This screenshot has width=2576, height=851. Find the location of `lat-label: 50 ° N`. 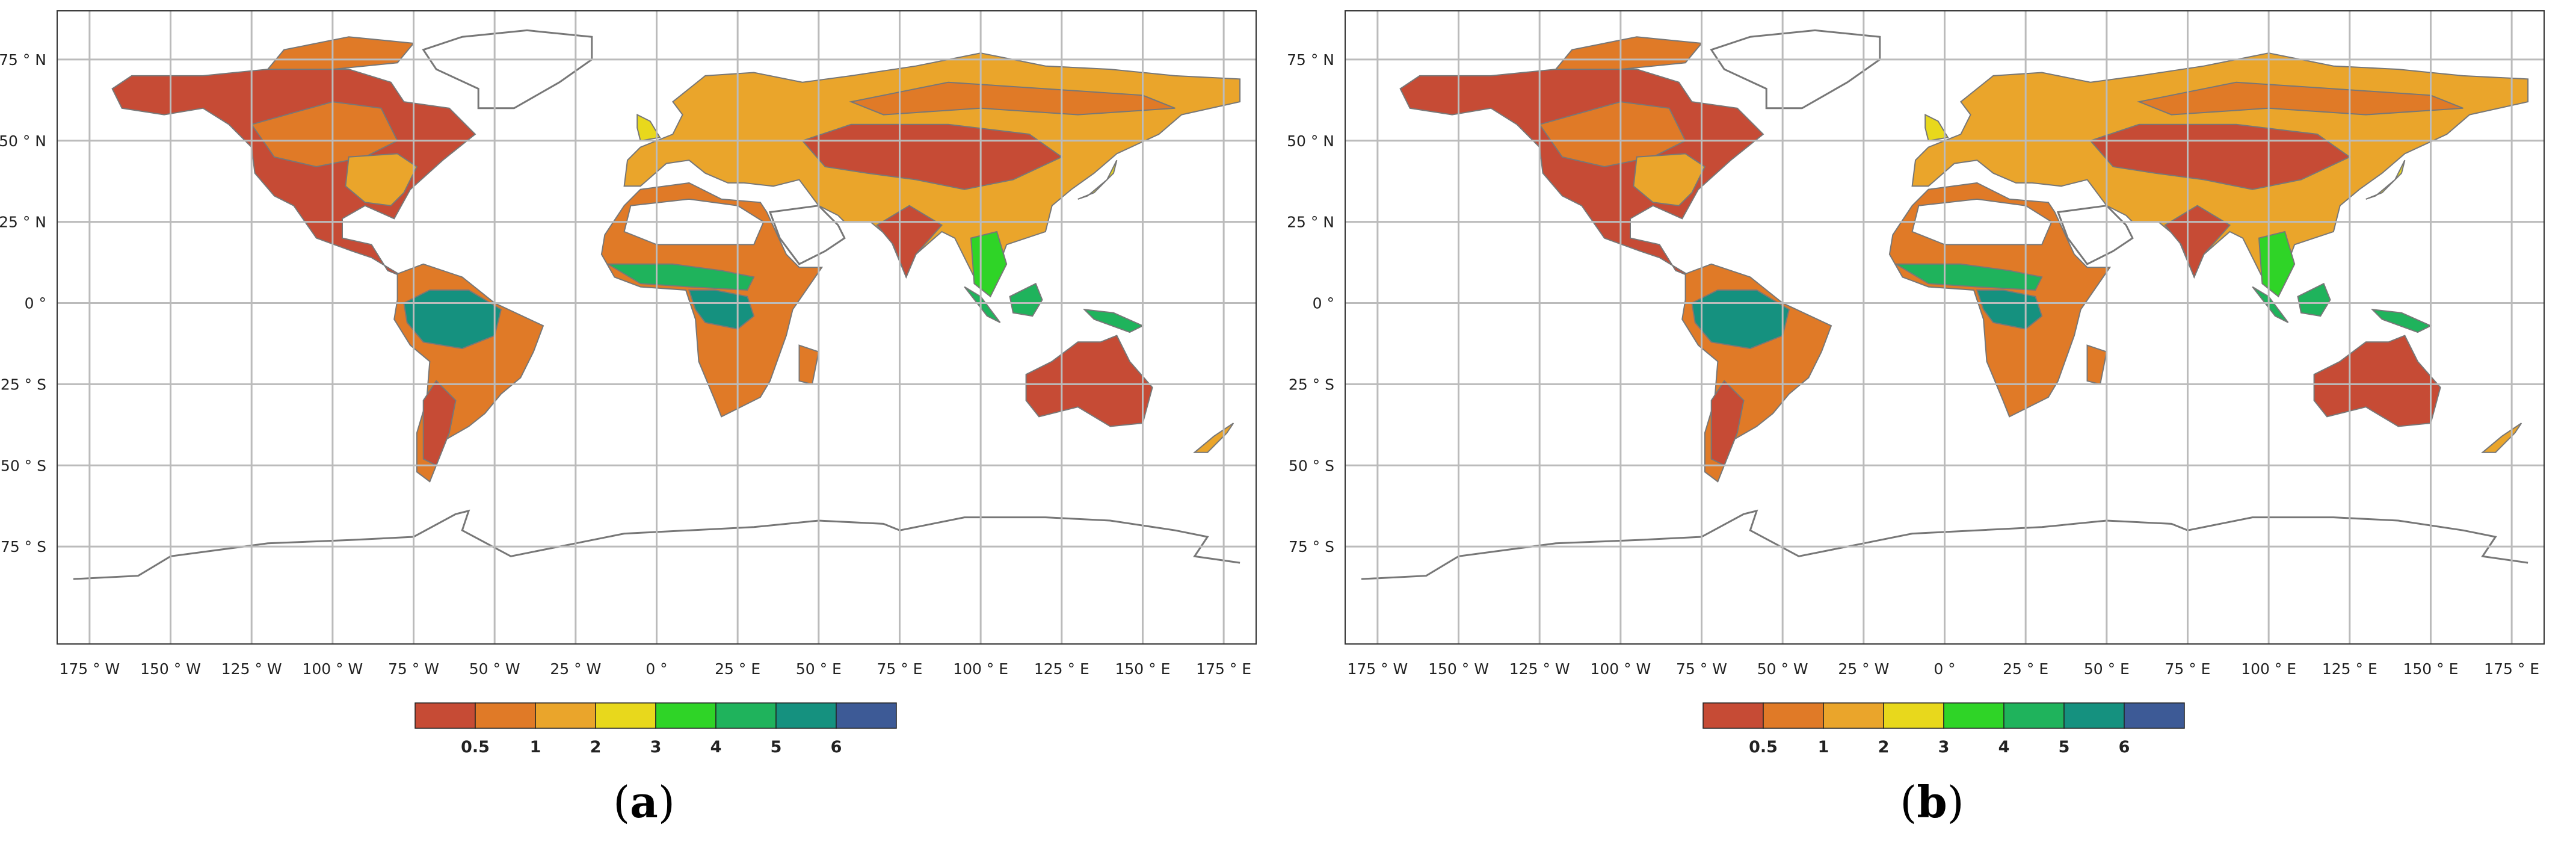

lat-label: 50 ° N is located at coordinates (1311, 141).